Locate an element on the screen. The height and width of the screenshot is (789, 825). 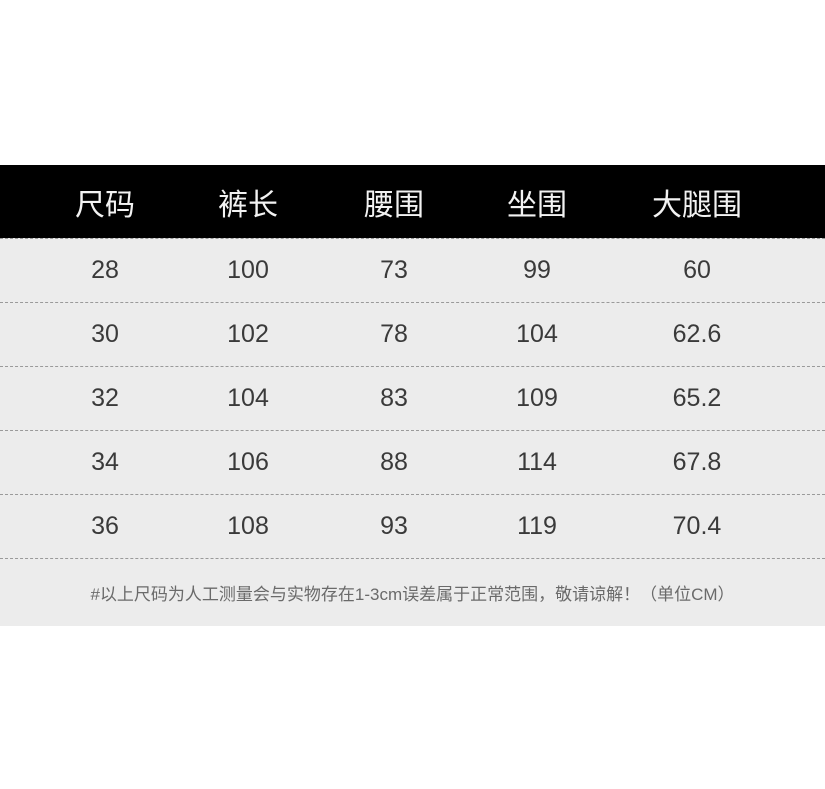
cell-waist: 78 is located at coordinates (394, 334).